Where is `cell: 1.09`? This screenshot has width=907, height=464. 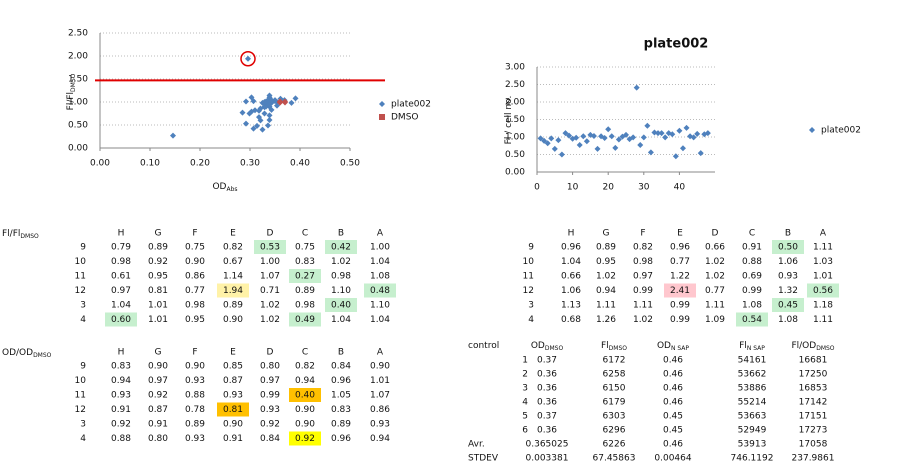
cell: 1.09 is located at coordinates (715, 320).